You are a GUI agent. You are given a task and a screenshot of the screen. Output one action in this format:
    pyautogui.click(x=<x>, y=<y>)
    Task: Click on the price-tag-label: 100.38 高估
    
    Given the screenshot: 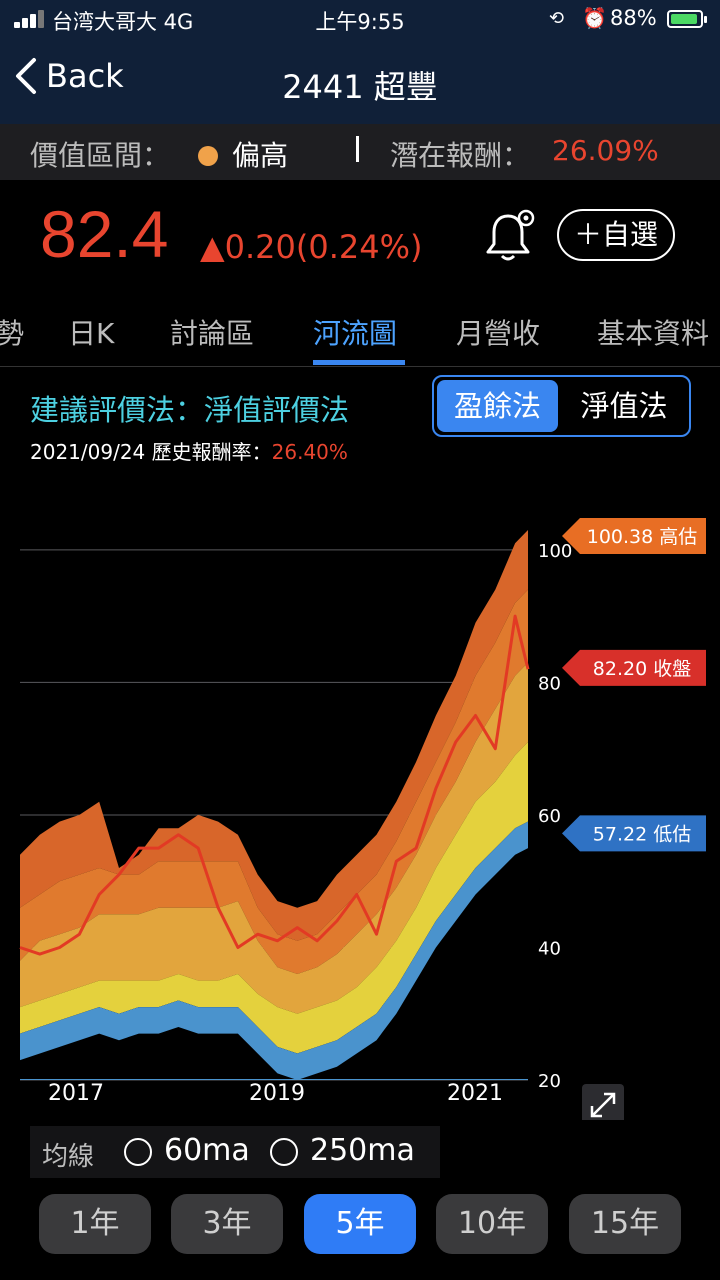 What is the action you would take?
    pyautogui.click(x=642, y=537)
    